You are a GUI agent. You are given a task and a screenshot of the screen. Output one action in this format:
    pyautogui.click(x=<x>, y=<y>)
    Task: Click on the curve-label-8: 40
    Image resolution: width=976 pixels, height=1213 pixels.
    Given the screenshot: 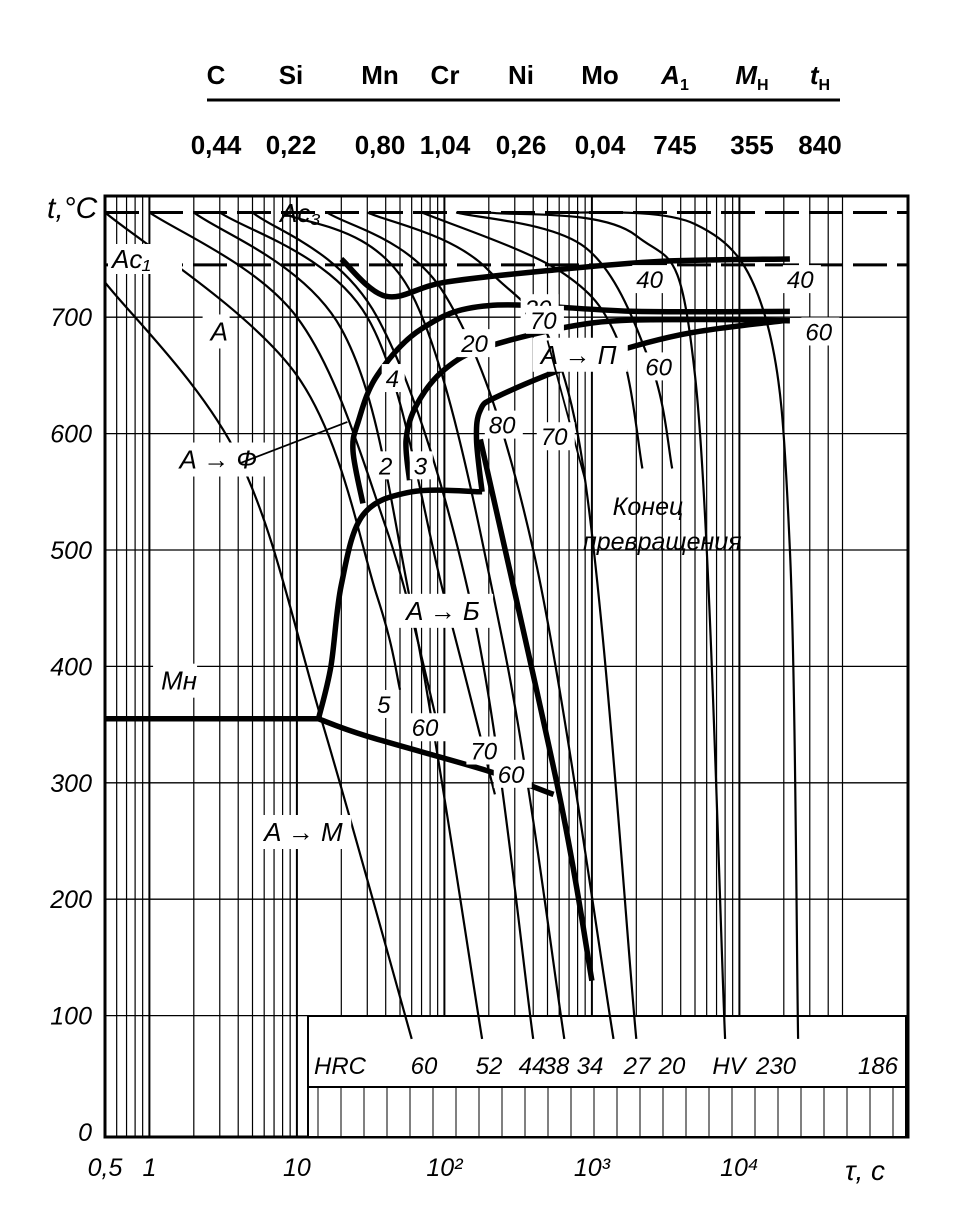 What is the action you would take?
    pyautogui.click(x=800, y=280)
    